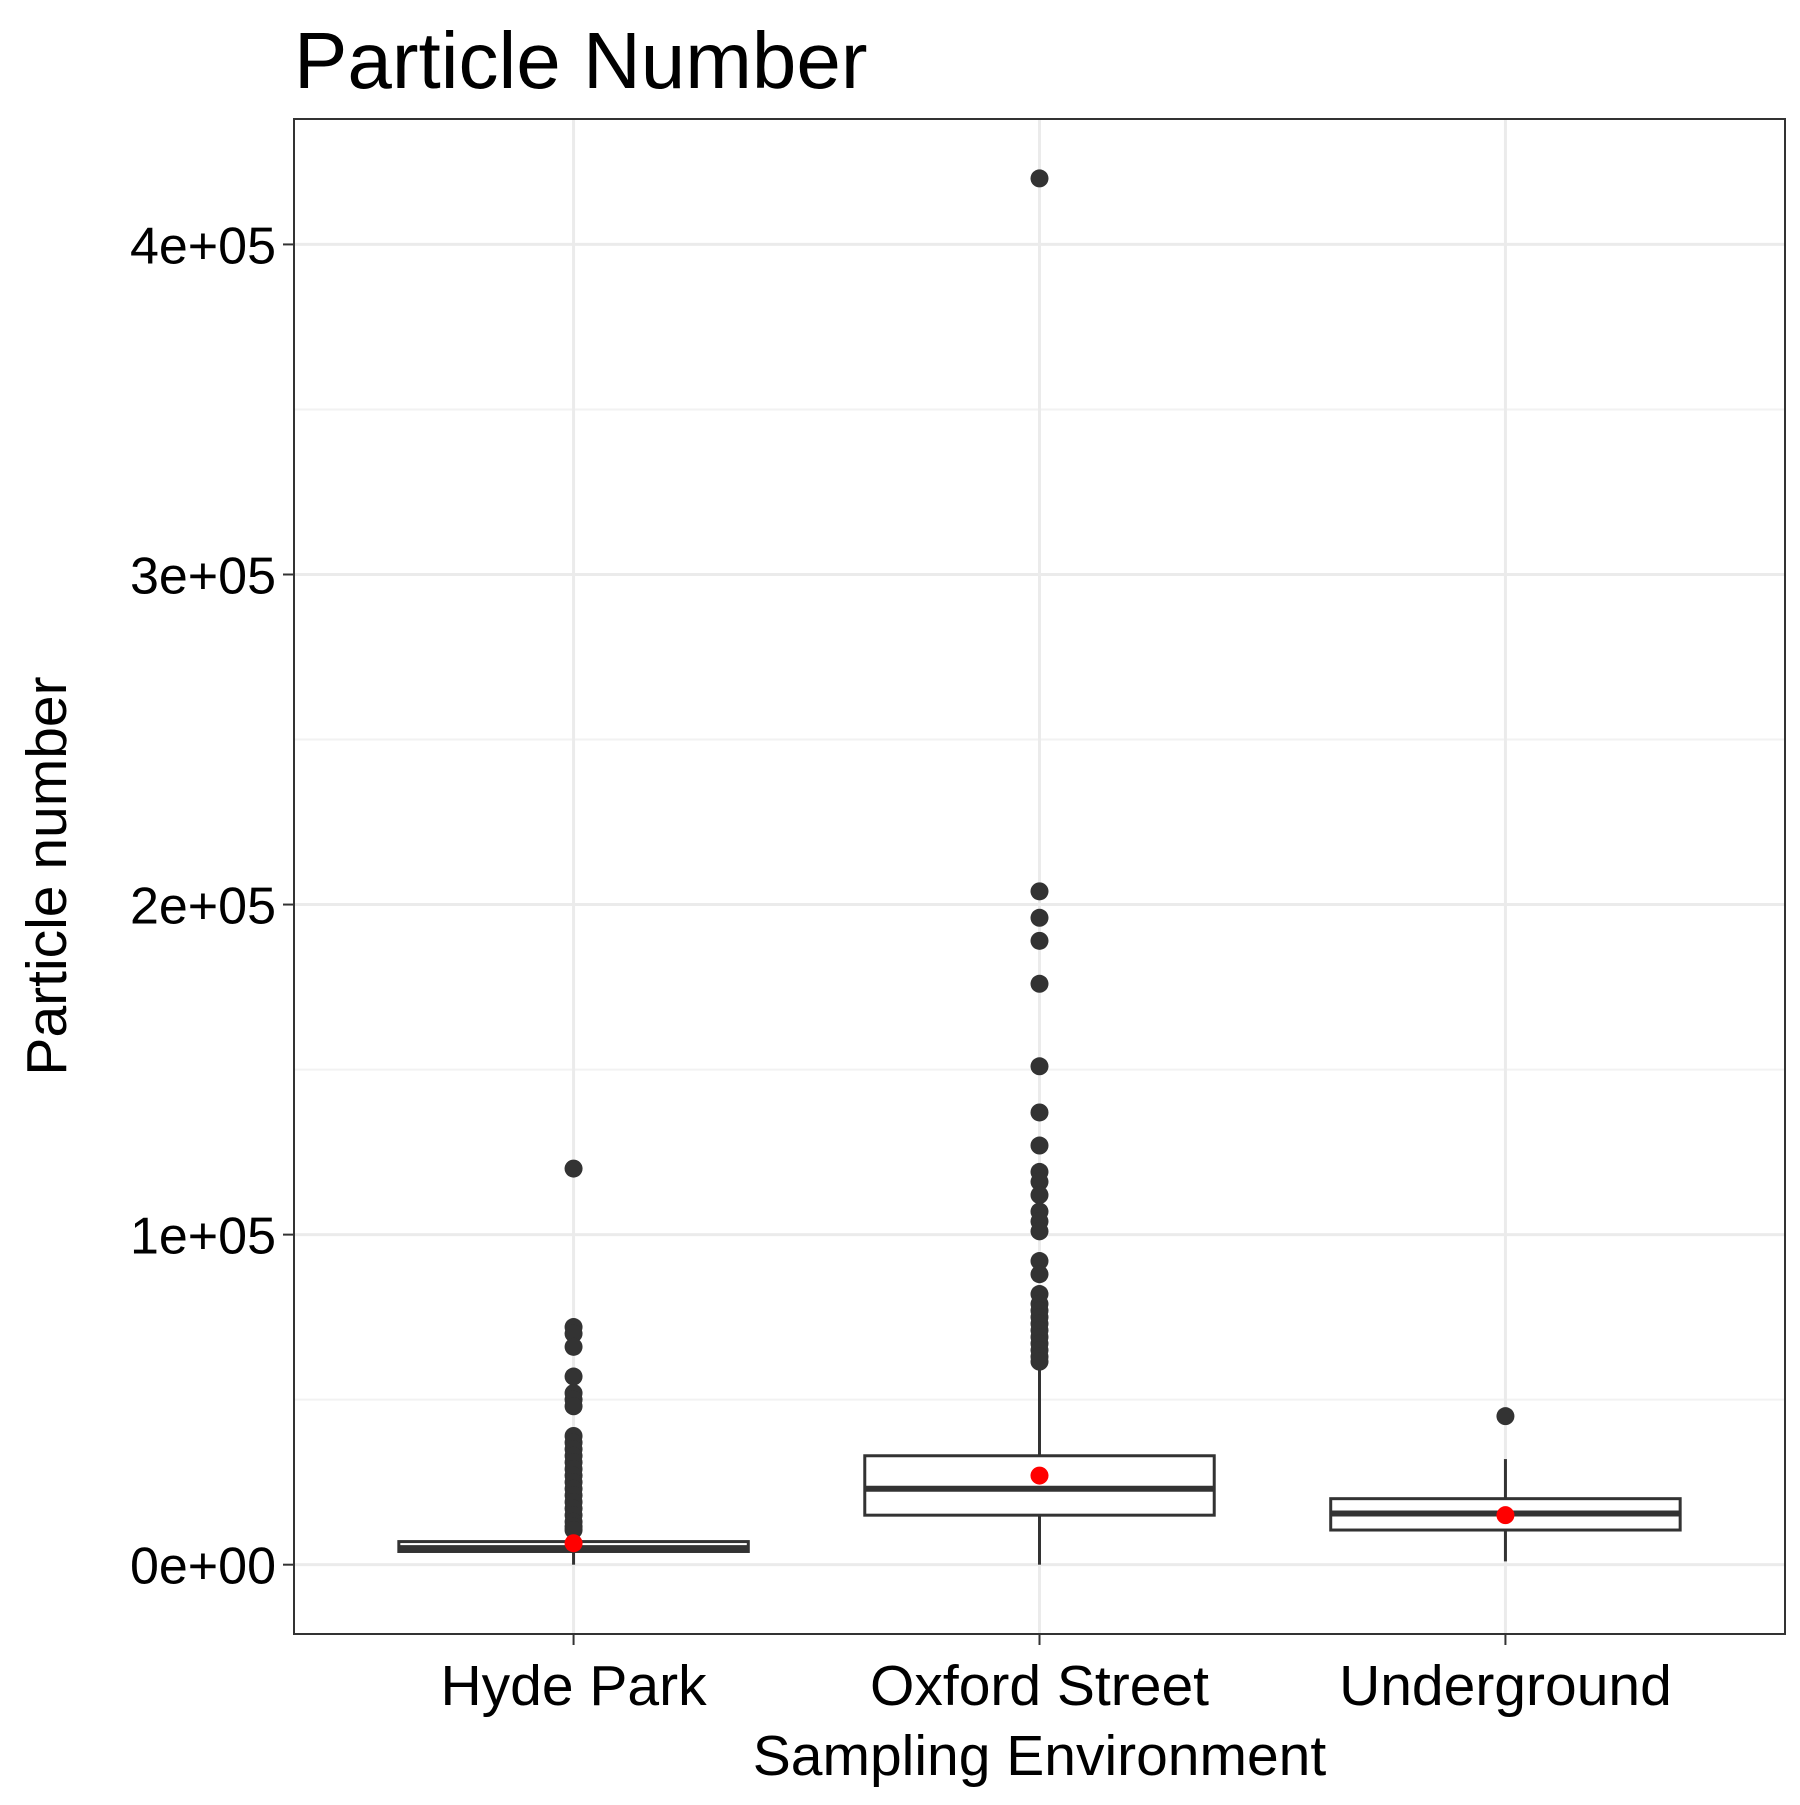 The image size is (1800, 1805). What do you see at coordinates (1039, 1686) in the screenshot?
I see `x-tick-label: Oxford Street` at bounding box center [1039, 1686].